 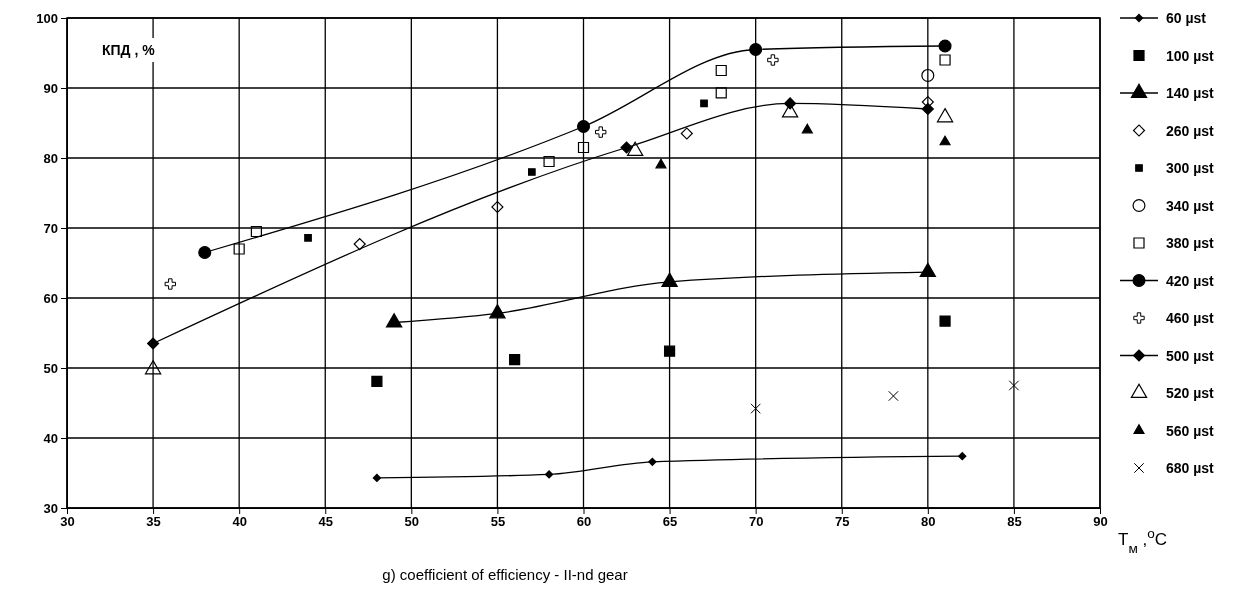 I want to click on legend-label: 500 µst, so click(x=1190, y=355).